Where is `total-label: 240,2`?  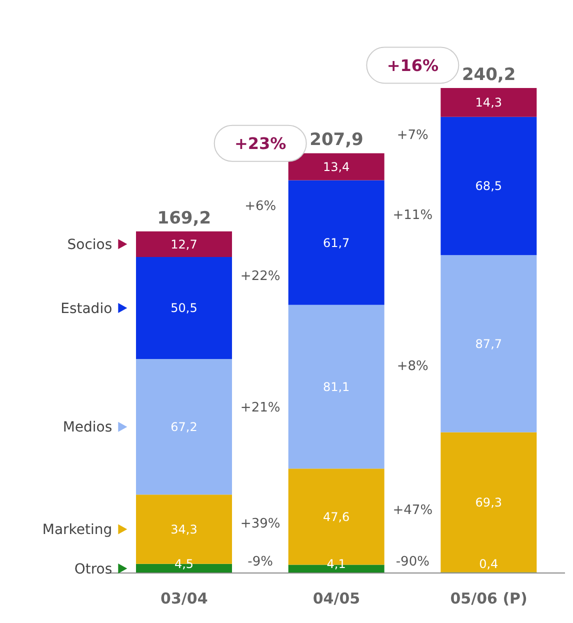 total-label: 240,2 is located at coordinates (489, 75).